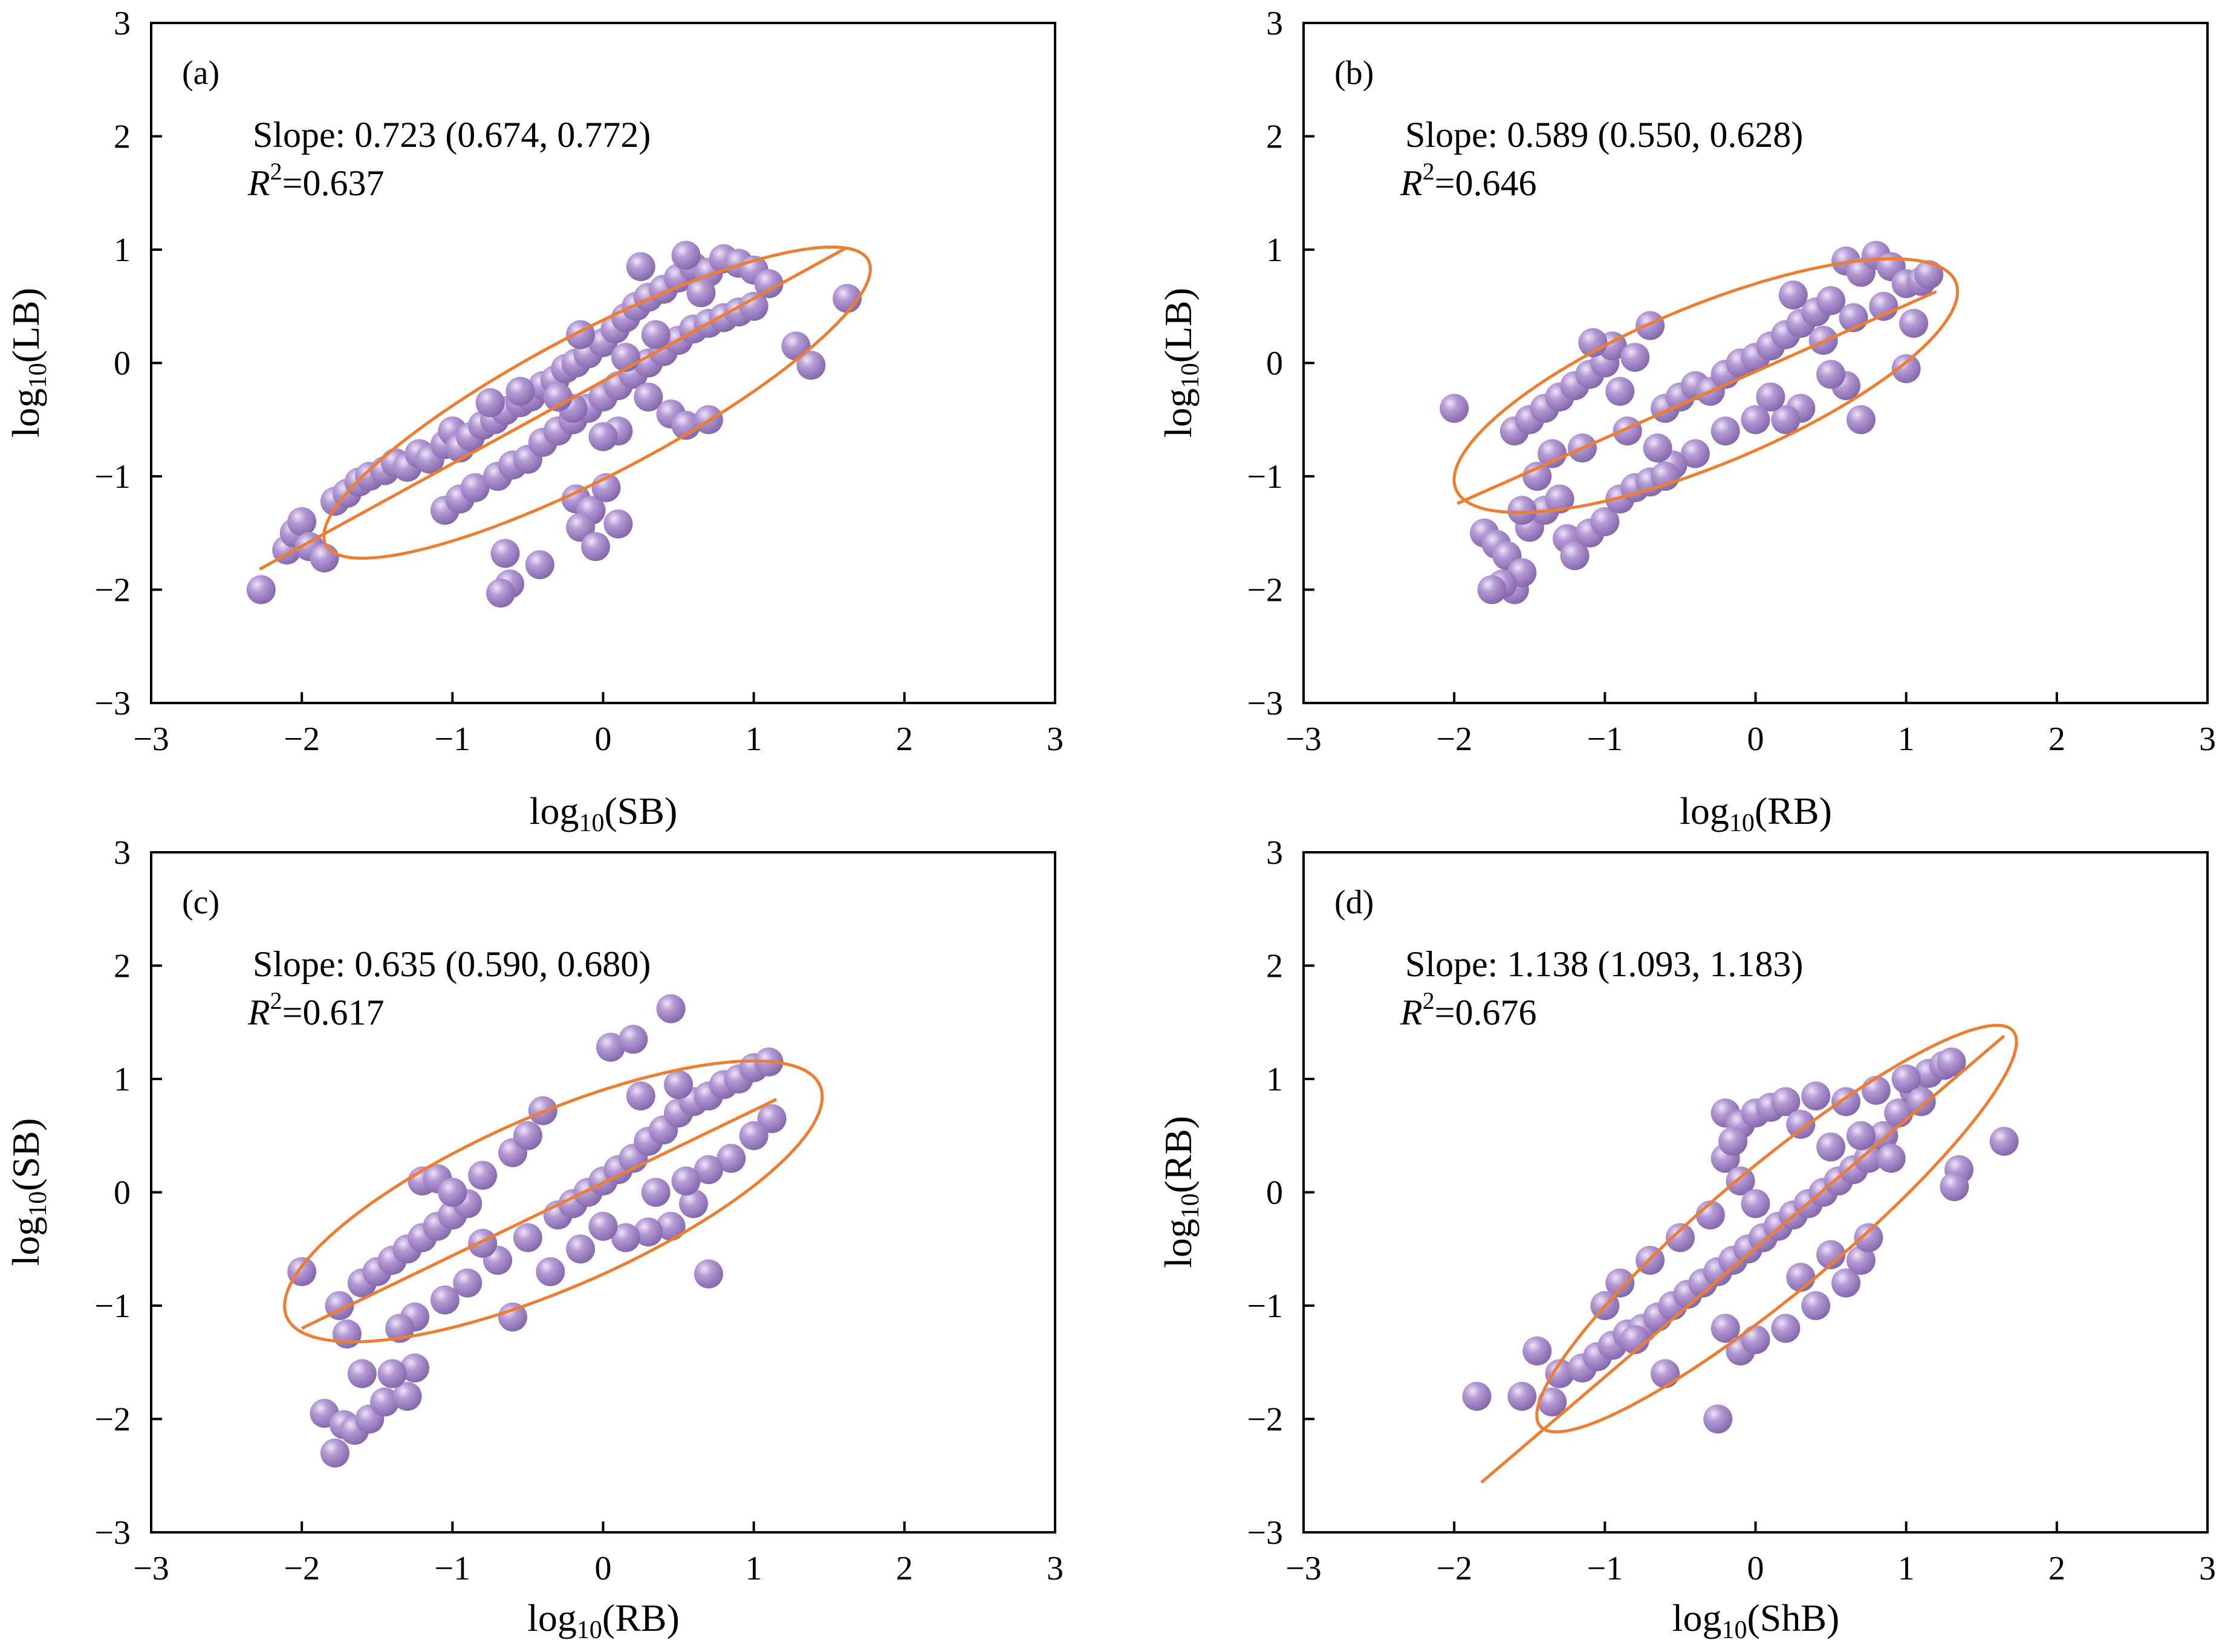 This screenshot has width=2222, height=1652. Describe the element at coordinates (1756, 739) in the screenshot. I see `x-tick-label-b: 0` at that location.